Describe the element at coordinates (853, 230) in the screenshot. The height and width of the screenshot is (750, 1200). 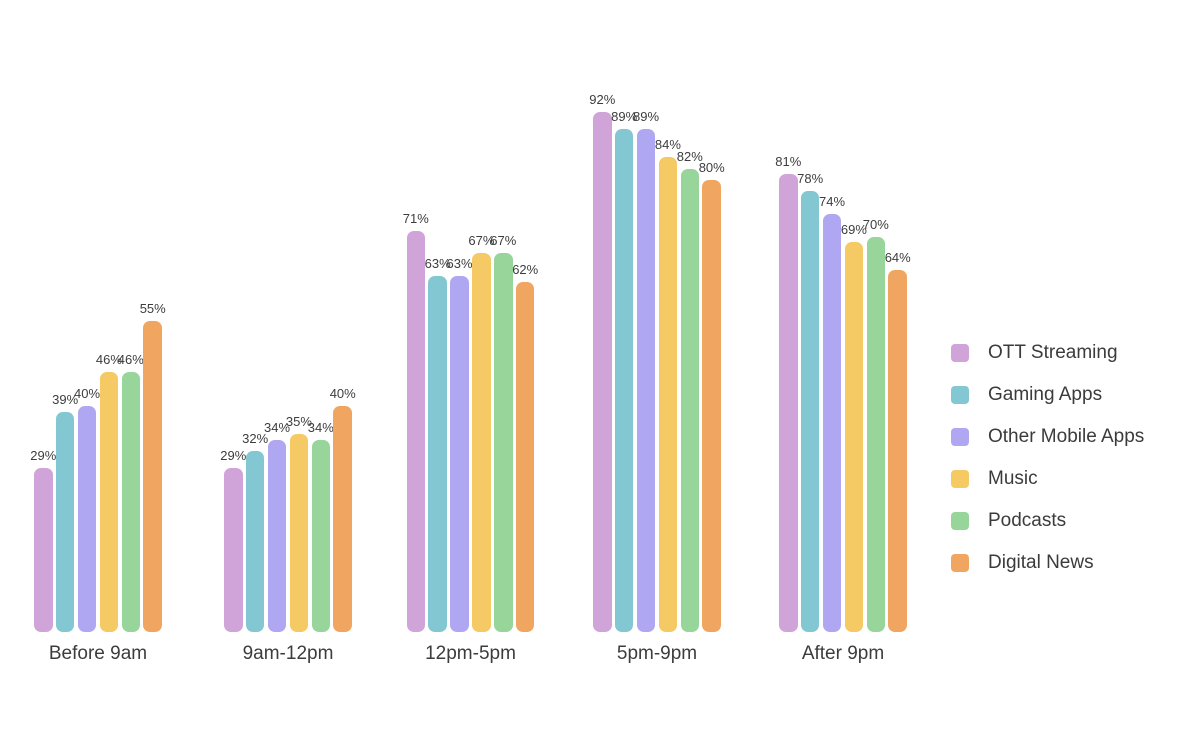
I see `bar-value-label: 69%` at that location.